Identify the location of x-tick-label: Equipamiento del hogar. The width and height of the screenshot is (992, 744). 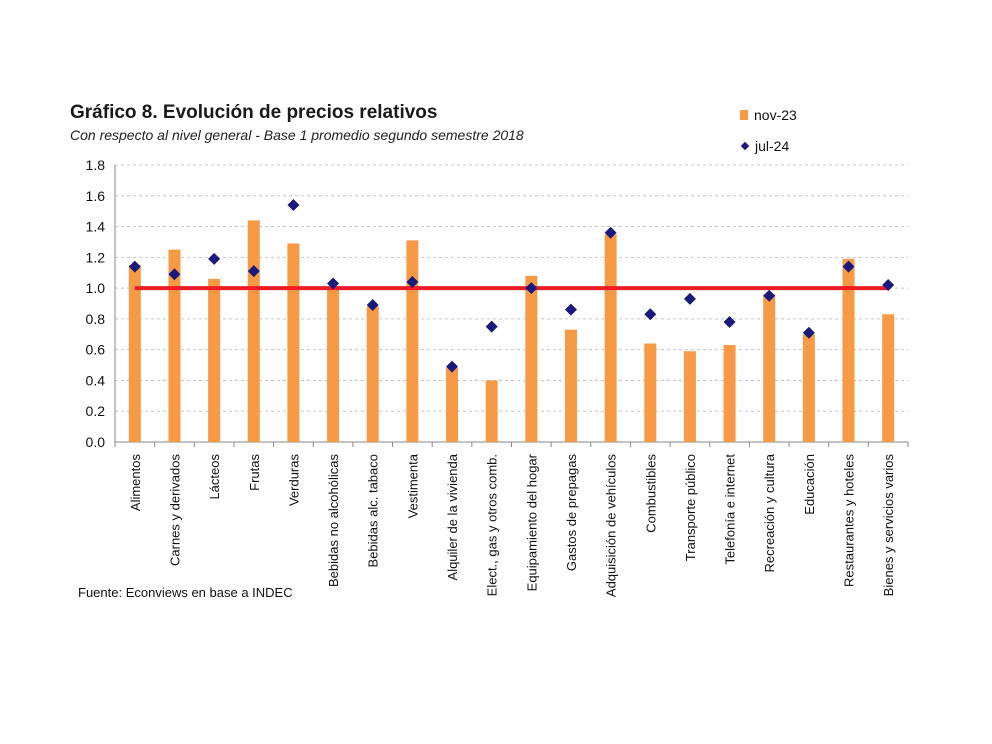
(531, 522).